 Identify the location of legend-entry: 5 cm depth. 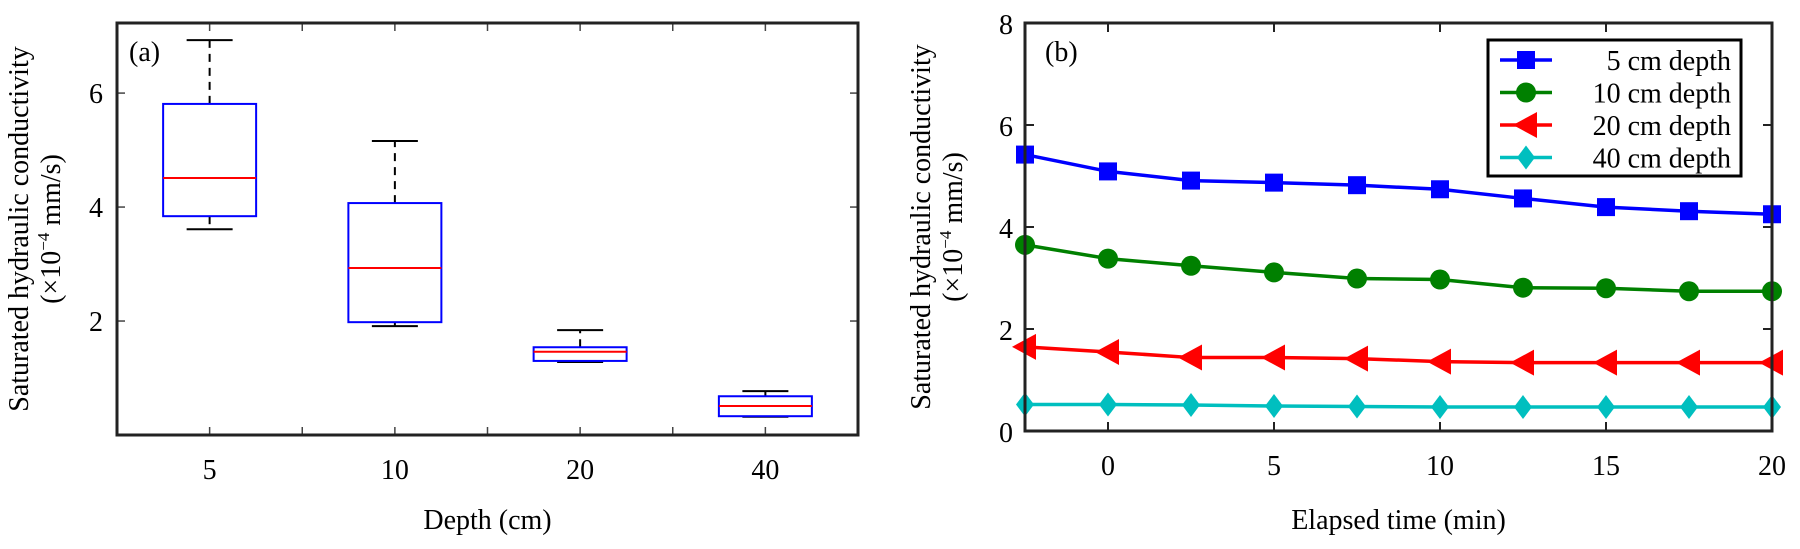
(1615, 61).